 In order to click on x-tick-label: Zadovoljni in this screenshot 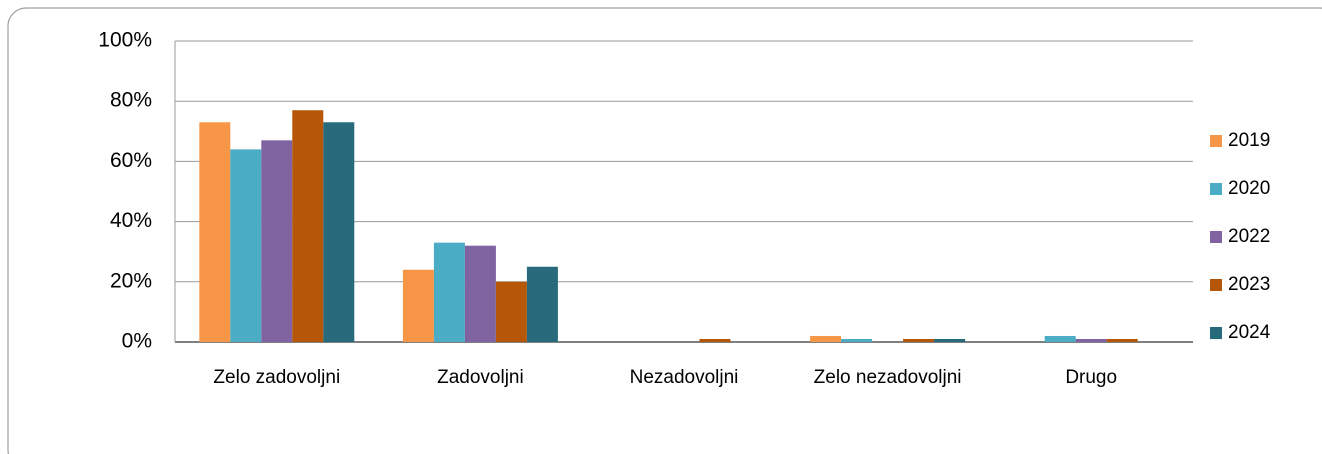, I will do `click(480, 377)`.